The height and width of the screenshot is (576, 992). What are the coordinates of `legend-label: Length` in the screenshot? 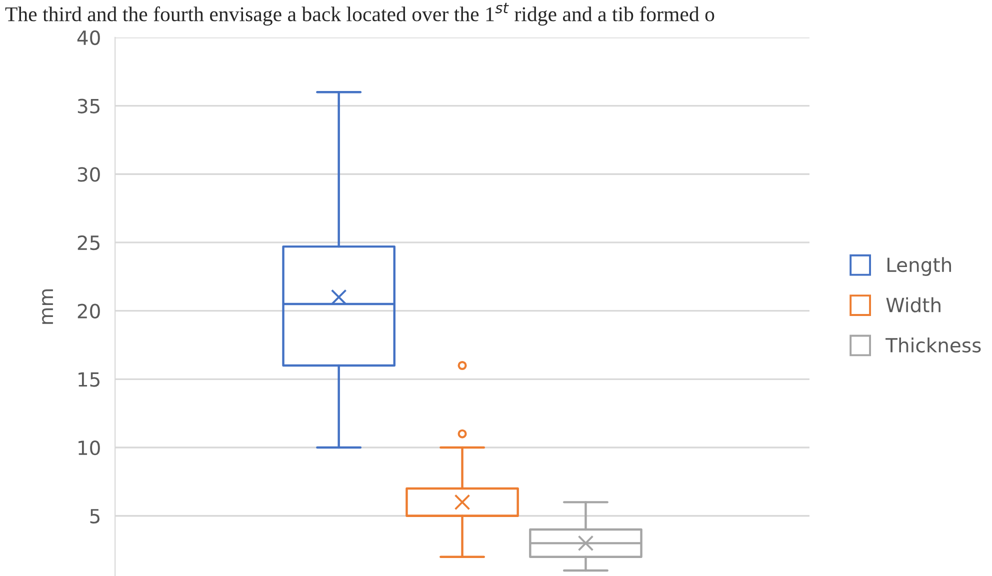 It's located at (919, 266).